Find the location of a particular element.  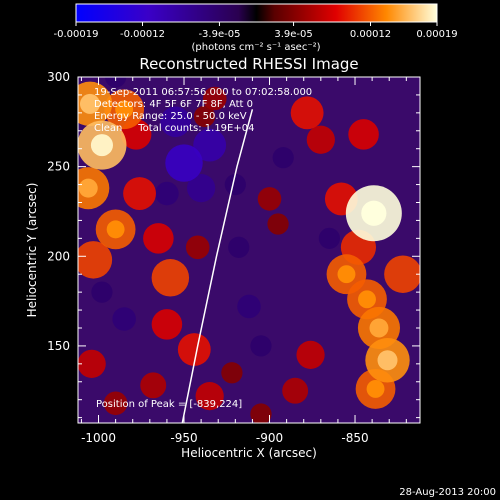

y-tick-label: 150 is located at coordinates (58, 346).